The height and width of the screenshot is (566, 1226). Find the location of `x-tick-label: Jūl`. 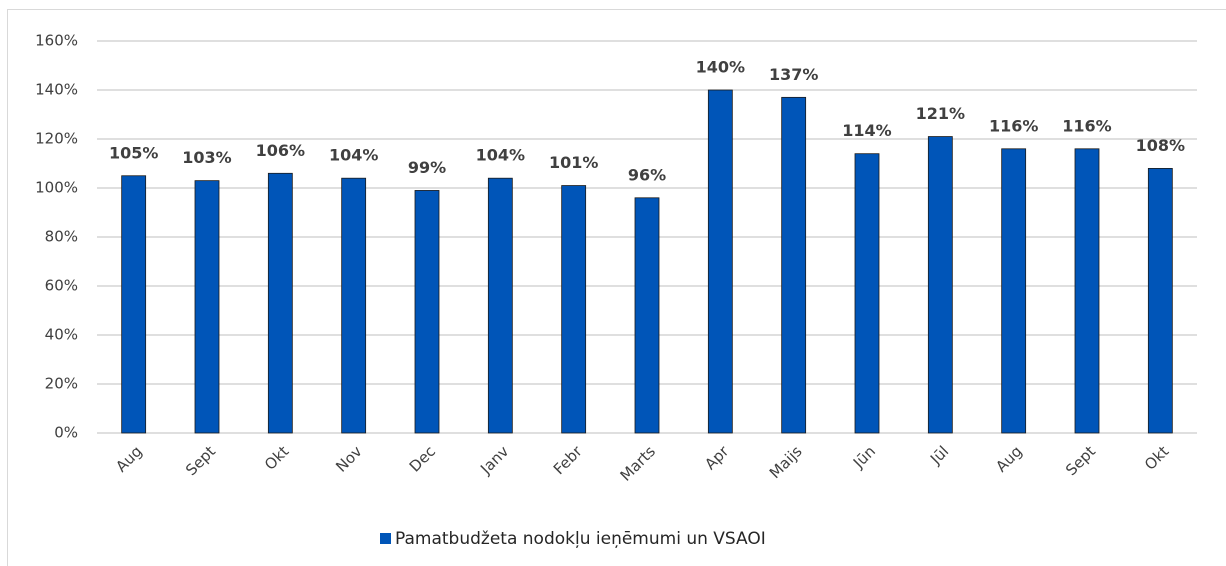

x-tick-label: Jūl is located at coordinates (939, 455).